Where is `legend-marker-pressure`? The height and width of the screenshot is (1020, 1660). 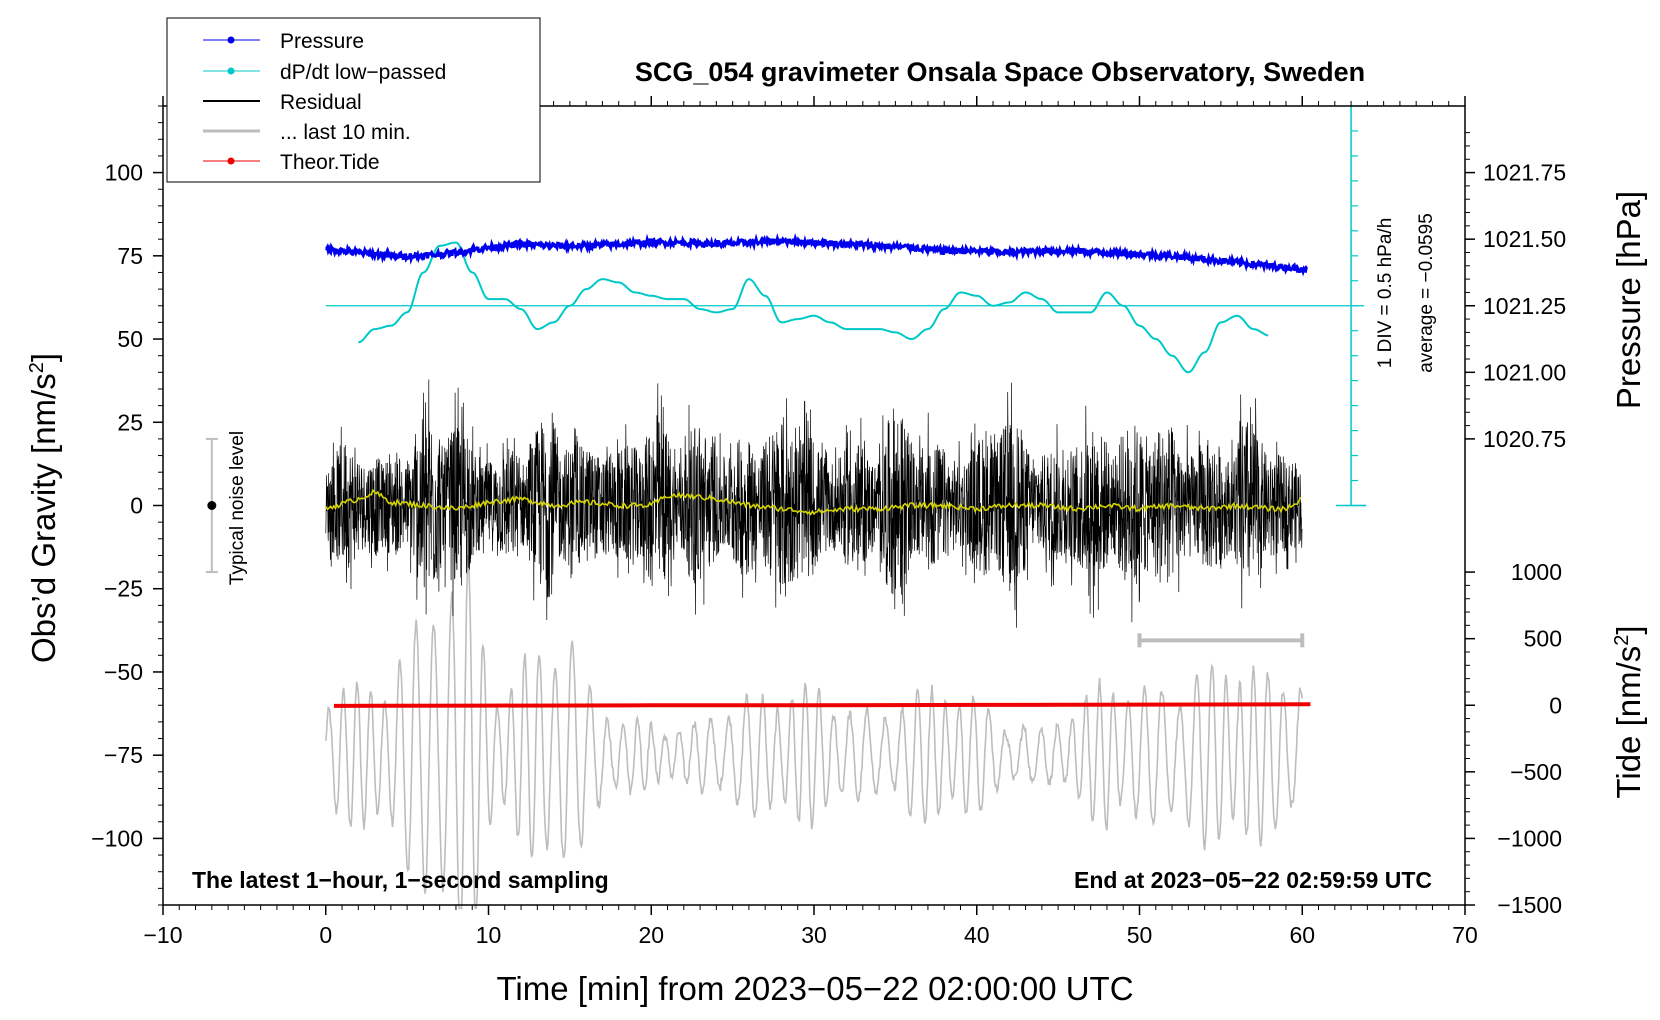 legend-marker-pressure is located at coordinates (231, 40).